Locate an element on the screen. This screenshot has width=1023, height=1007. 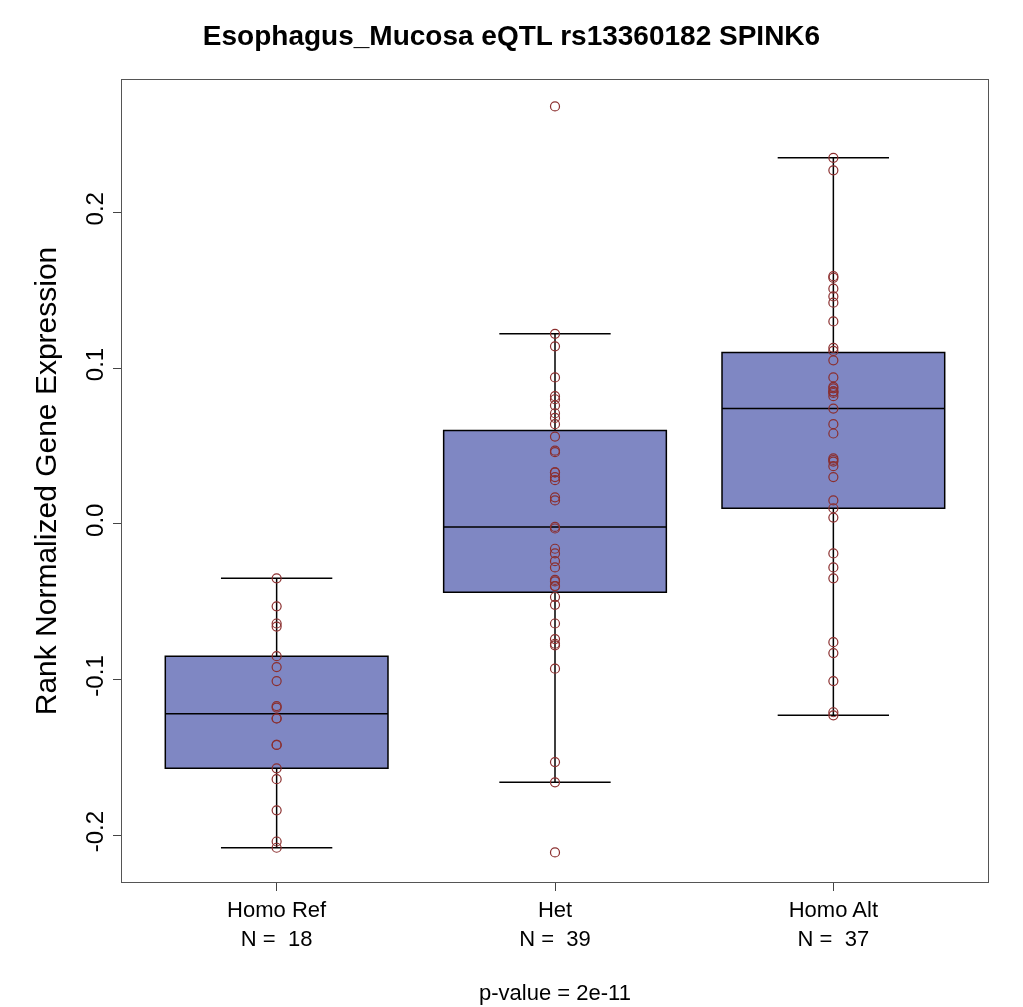
y-tick-label: 0.0 is located at coordinates (95, 520).